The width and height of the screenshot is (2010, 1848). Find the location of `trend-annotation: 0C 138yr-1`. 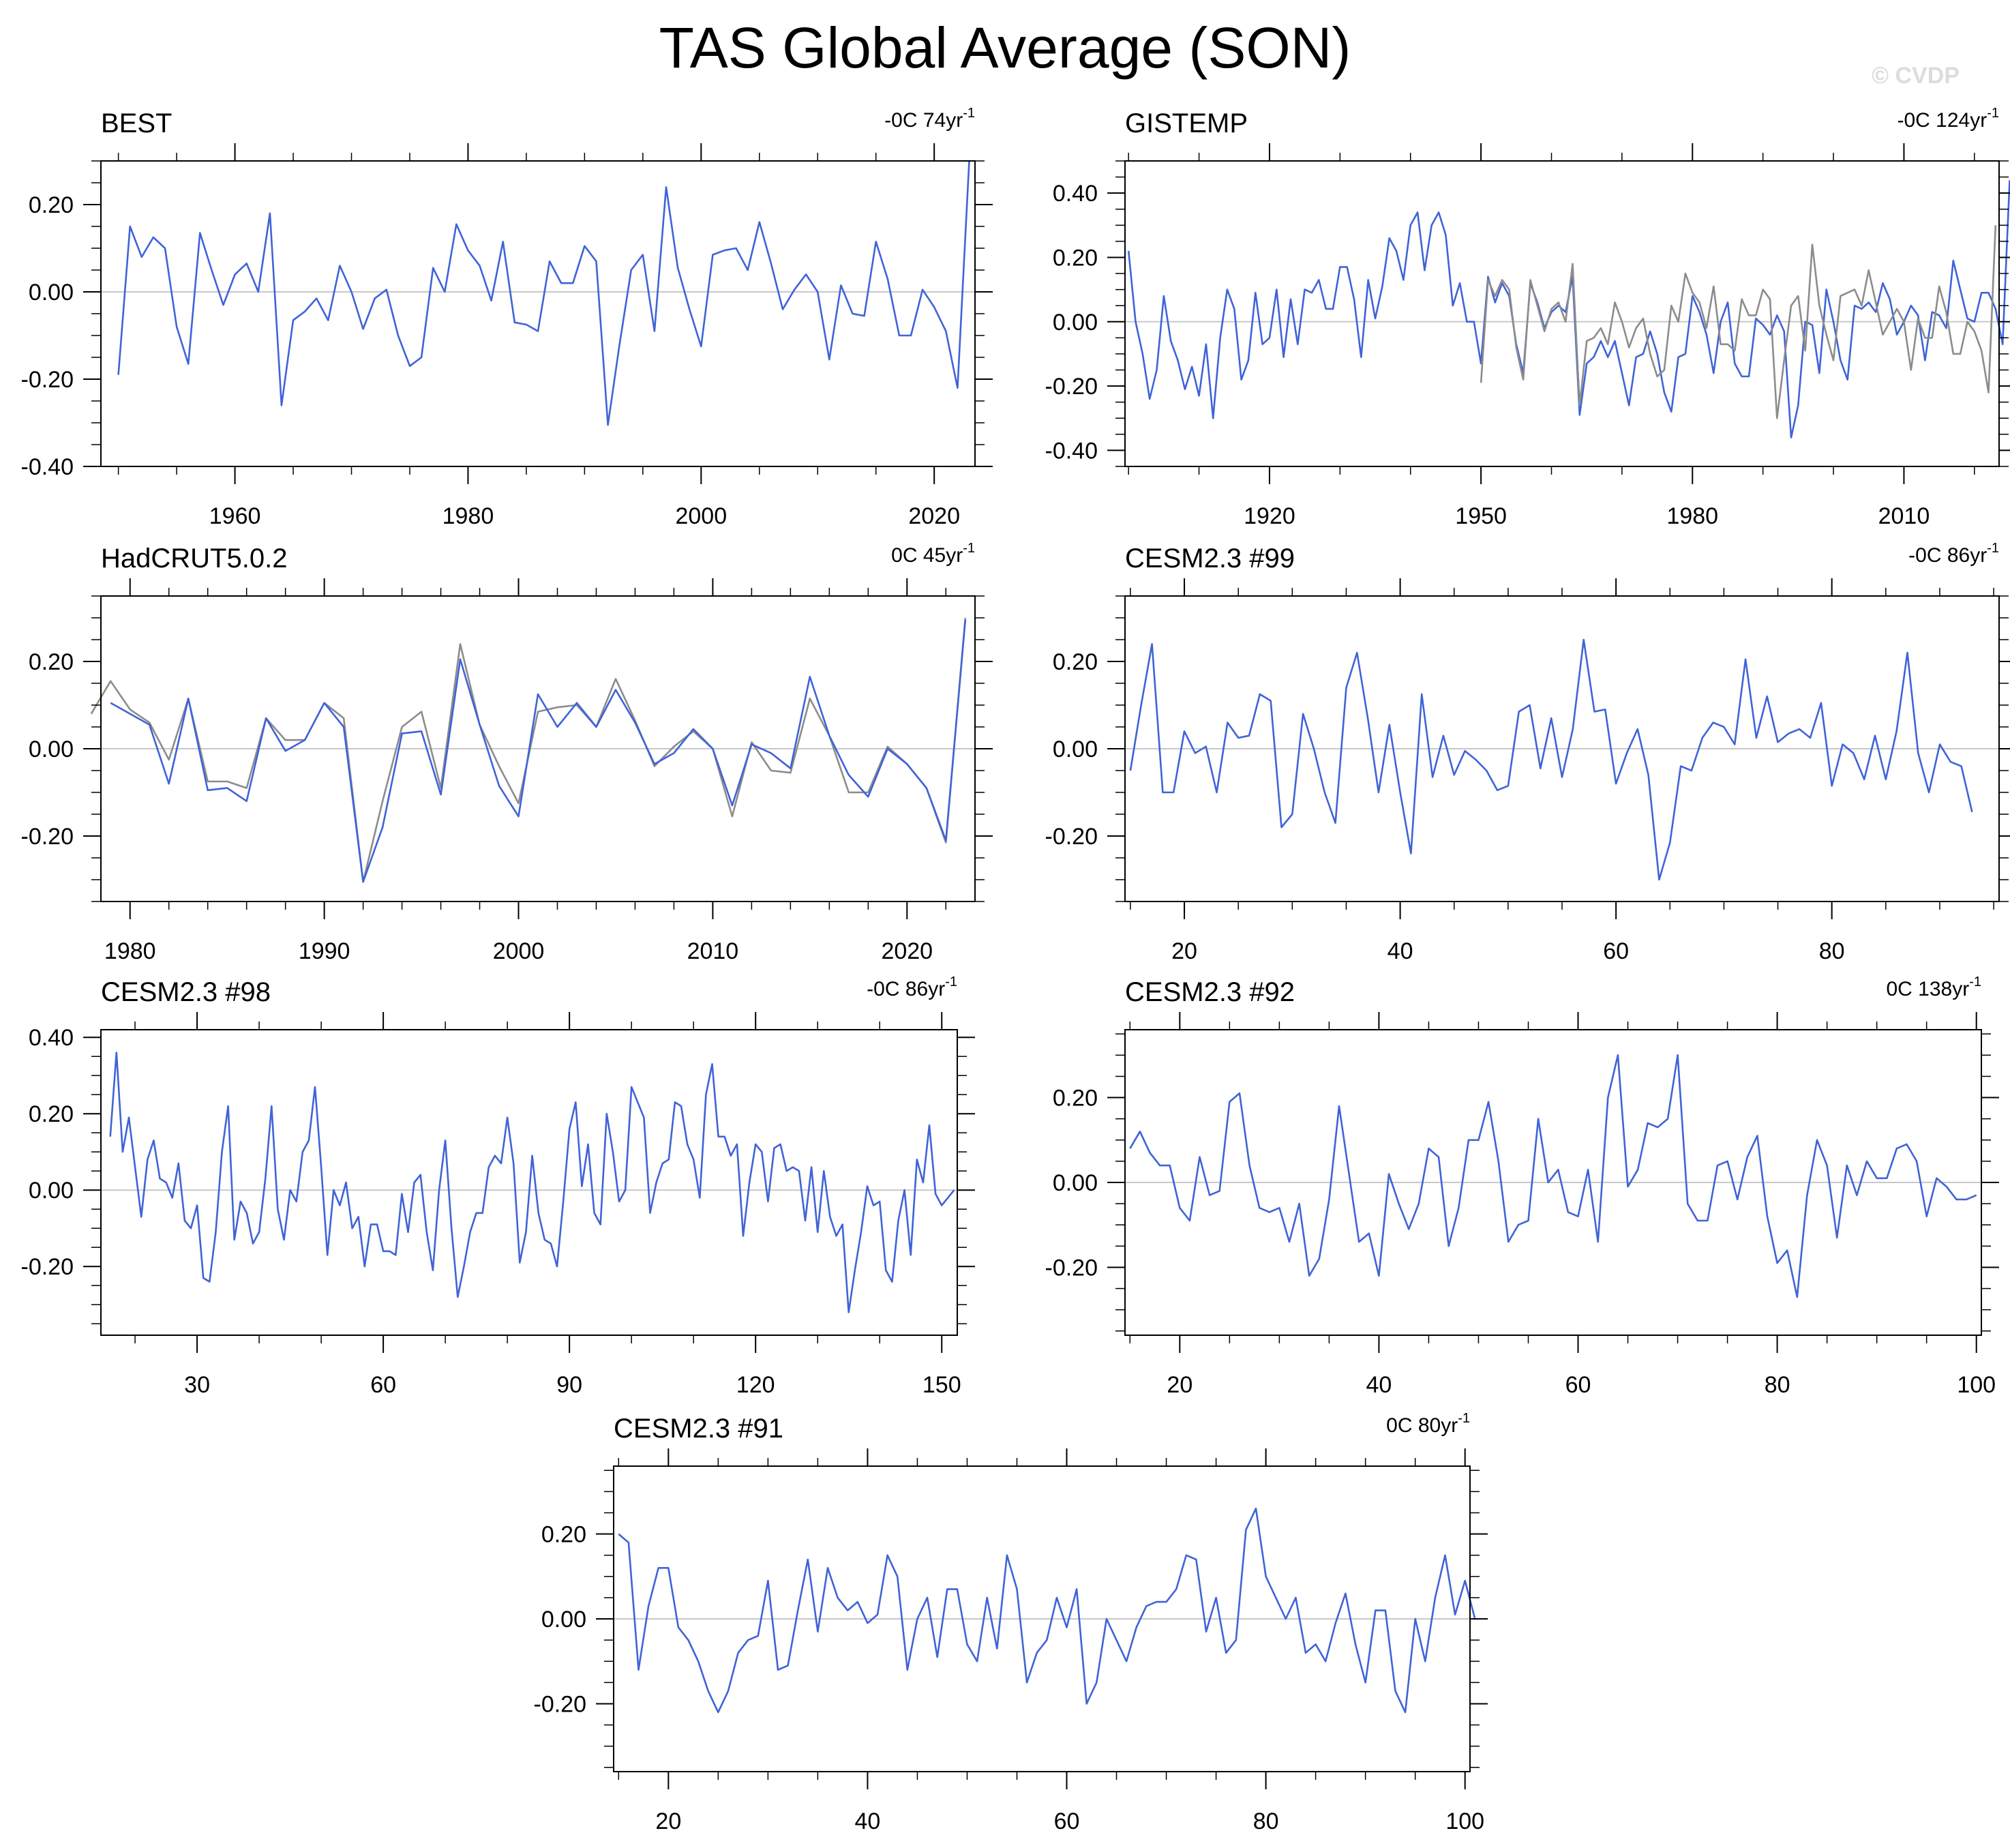

trend-annotation: 0C 138yr-1 is located at coordinates (1933, 987).